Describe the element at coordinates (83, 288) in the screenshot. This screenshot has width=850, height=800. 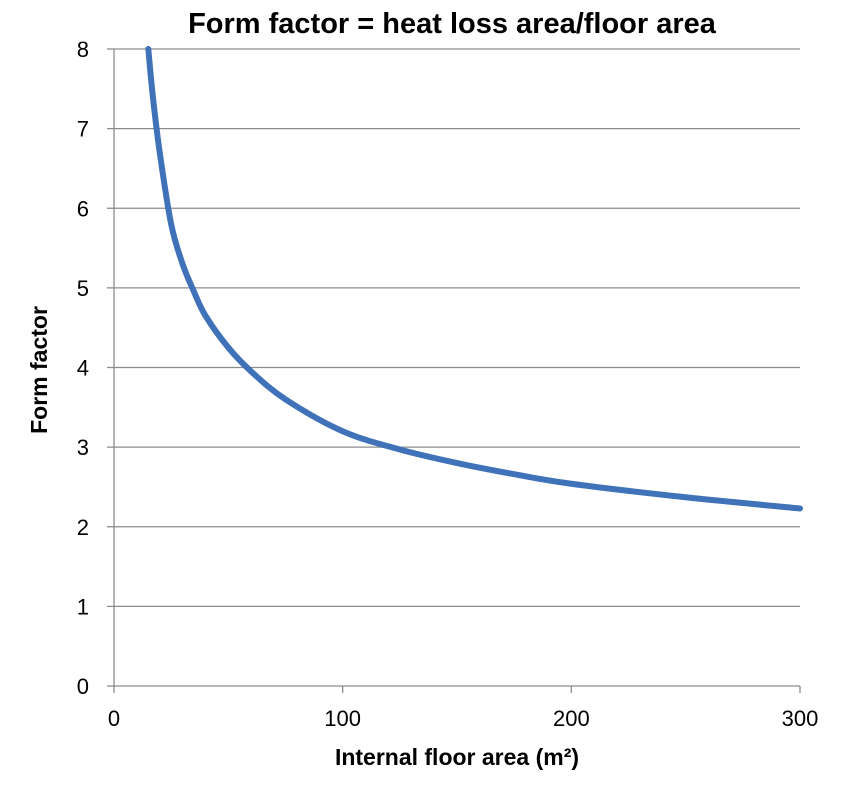
I see `y-tick-label-5: 5` at that location.